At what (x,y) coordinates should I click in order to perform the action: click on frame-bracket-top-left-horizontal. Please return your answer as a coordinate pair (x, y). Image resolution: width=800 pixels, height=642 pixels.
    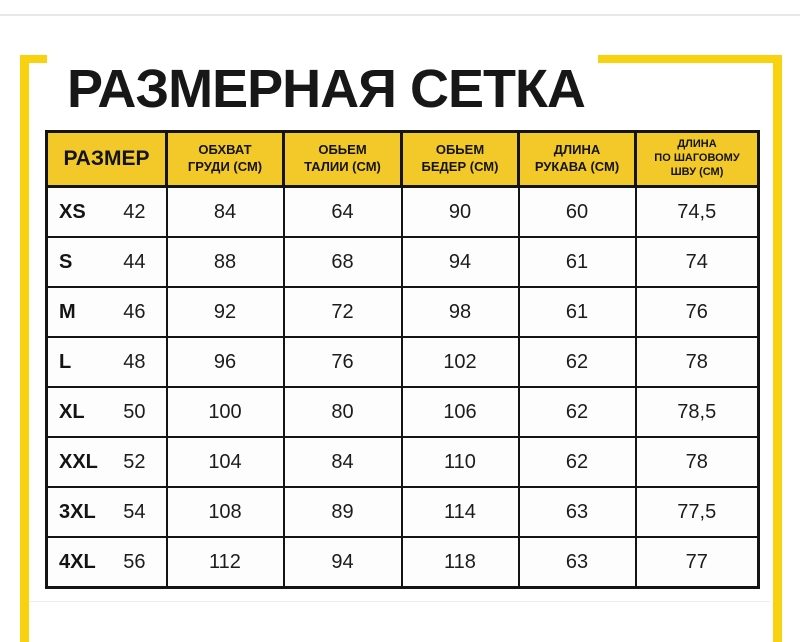
    Looking at the image, I should click on (33, 59).